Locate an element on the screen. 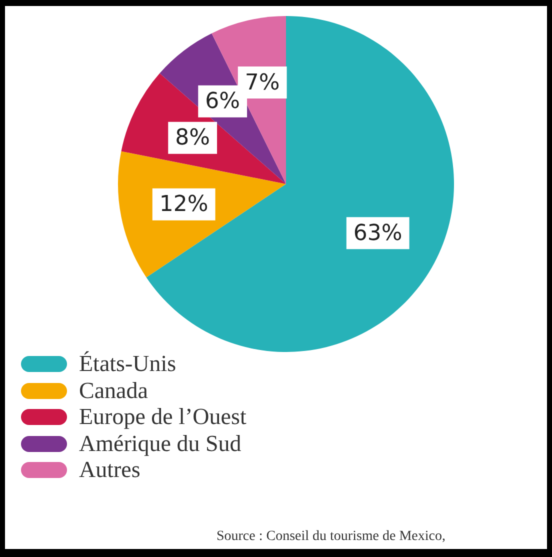  legend-label: Autres is located at coordinates (109, 470).